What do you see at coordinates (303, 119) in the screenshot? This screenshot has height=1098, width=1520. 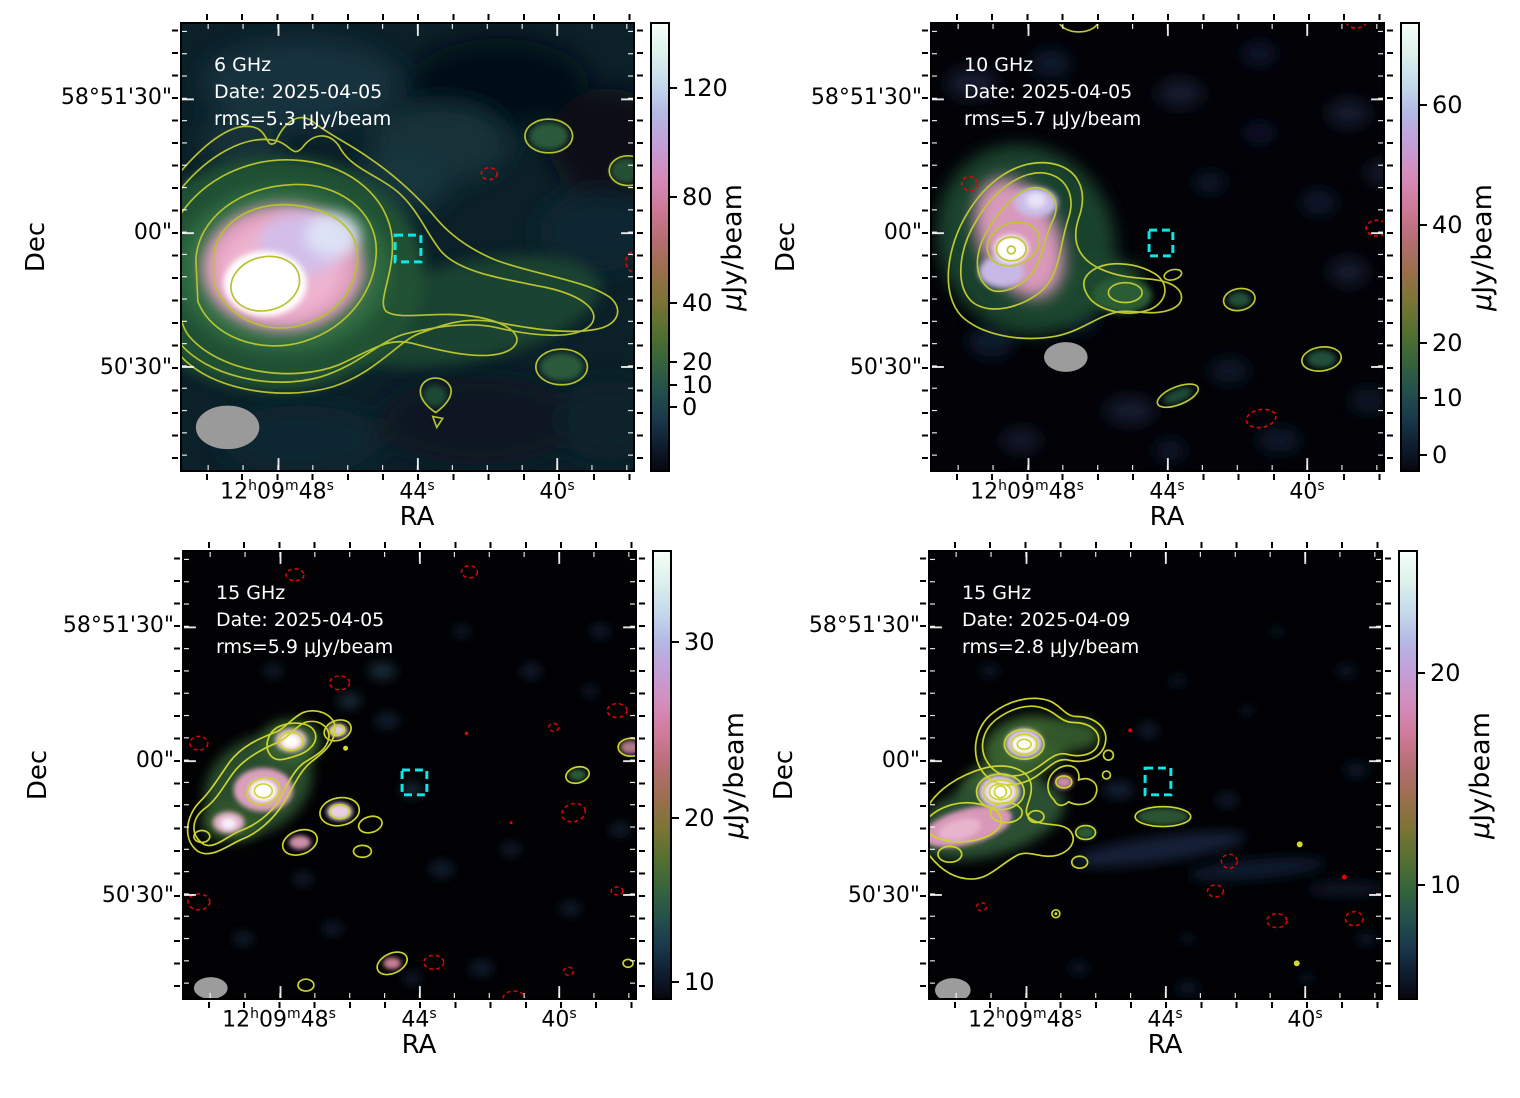 I see `rms-label: rms=5.3 μJy/beam` at bounding box center [303, 119].